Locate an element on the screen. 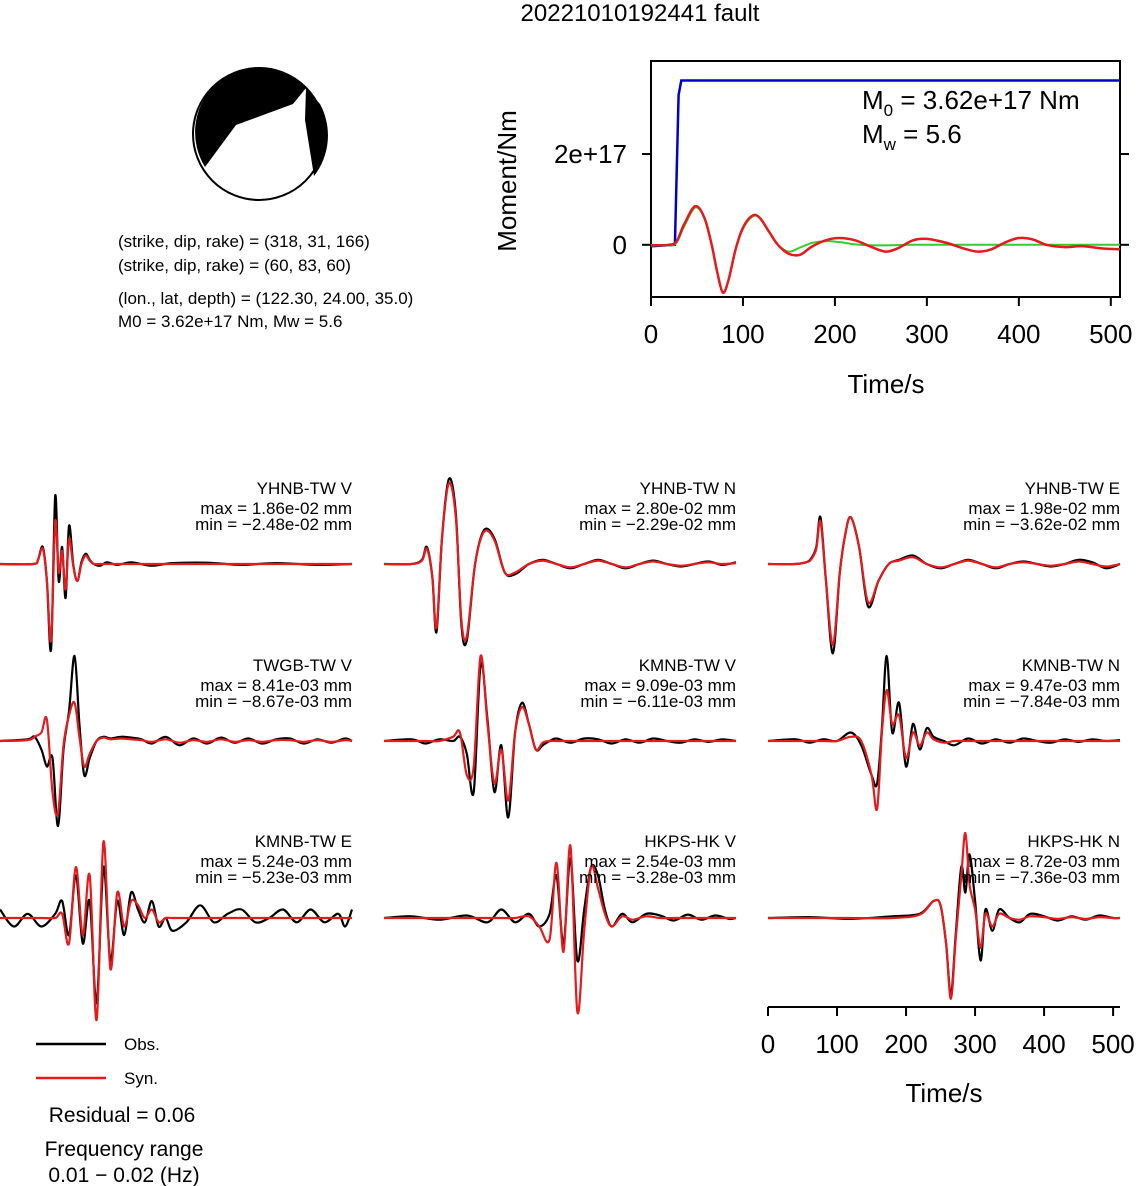 This screenshot has width=1138, height=1186. max-label: max = 2.54e-03 mm is located at coordinates (660, 861).